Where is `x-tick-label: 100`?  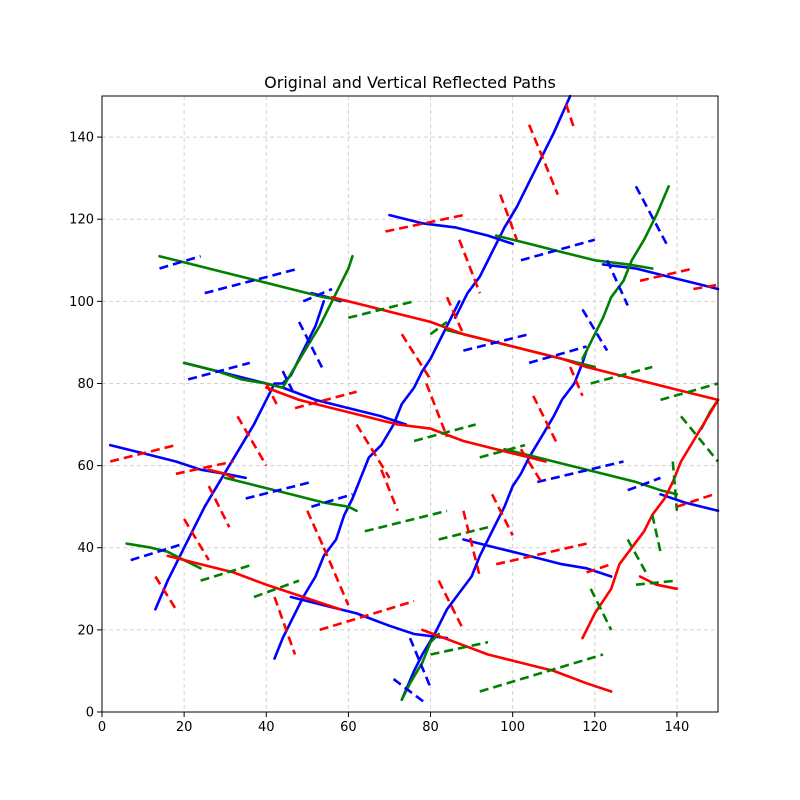
x-tick-label: 100 is located at coordinates (512, 727).